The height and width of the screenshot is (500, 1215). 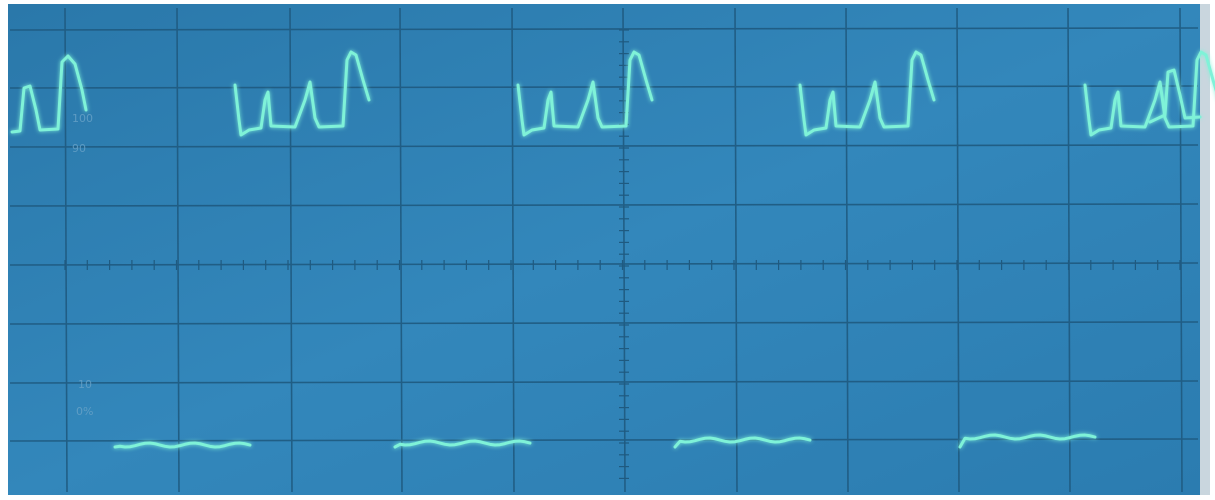 What do you see at coordinates (79, 148) in the screenshot?
I see `graticule-label: 90` at bounding box center [79, 148].